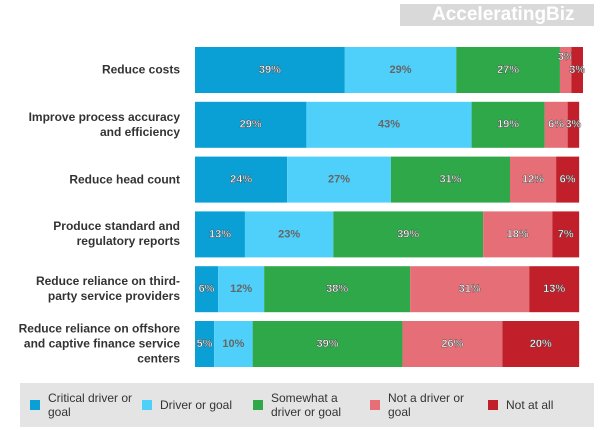 Image resolution: width=600 pixels, height=430 pixels. I want to click on value-label: 19%, so click(508, 125).